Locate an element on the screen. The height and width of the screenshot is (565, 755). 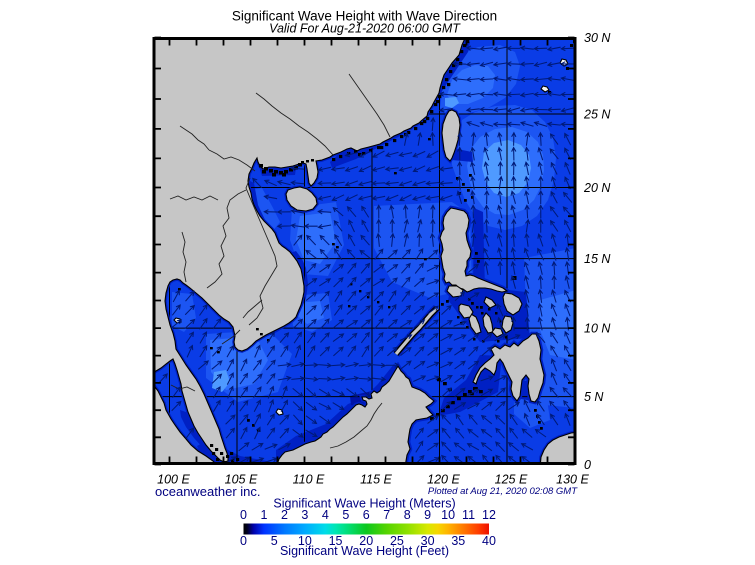
svg-text: 115 E is located at coordinates (376, 480).